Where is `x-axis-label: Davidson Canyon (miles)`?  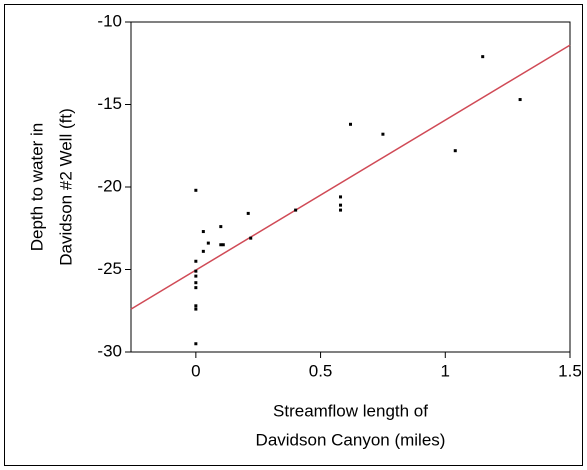
x-axis-label: Davidson Canyon (miles) is located at coordinates (351, 439).